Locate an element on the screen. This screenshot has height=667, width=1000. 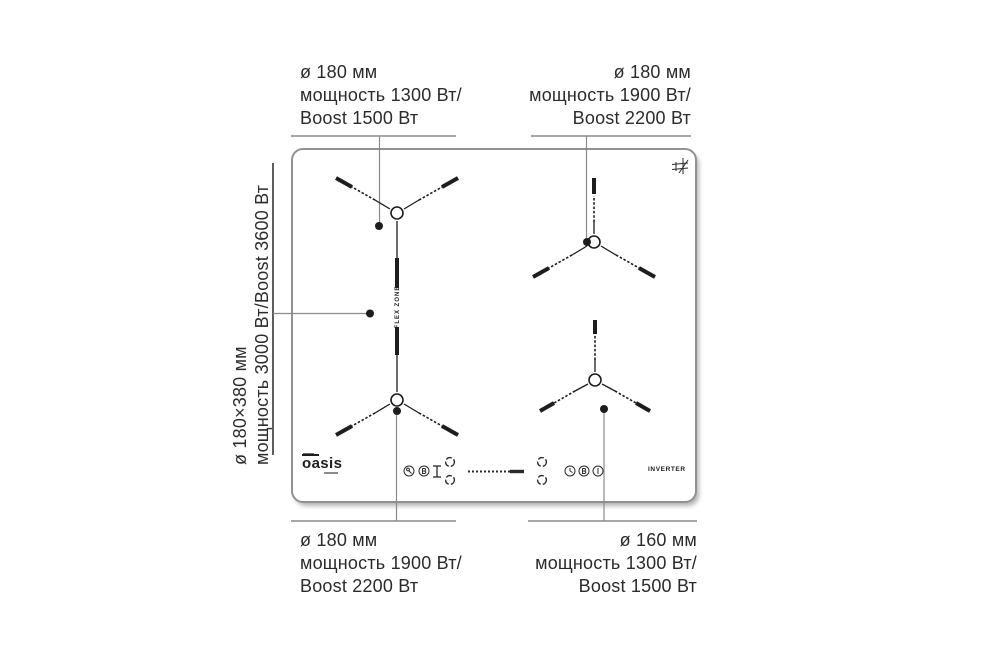
induction-mark-icon is located at coordinates (680, 166).